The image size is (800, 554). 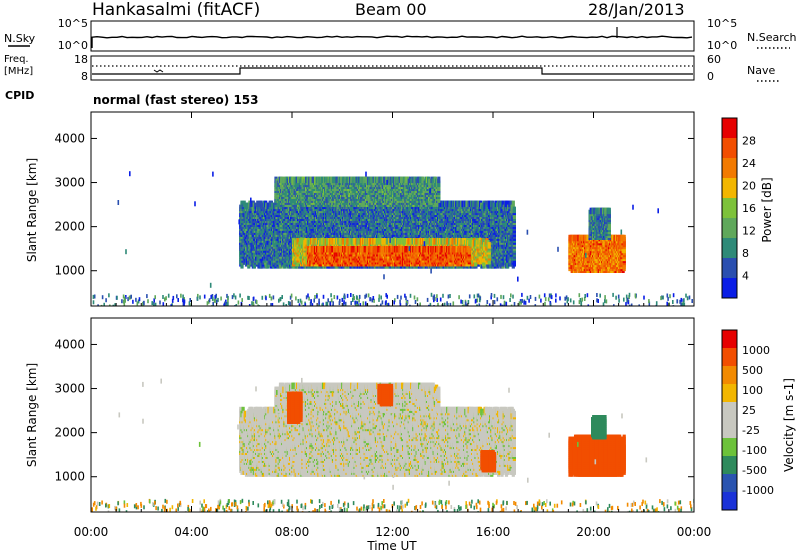 What do you see at coordinates (722, 45) in the screenshot?
I see `sky-right-tick-bottom: 10^0` at bounding box center [722, 45].